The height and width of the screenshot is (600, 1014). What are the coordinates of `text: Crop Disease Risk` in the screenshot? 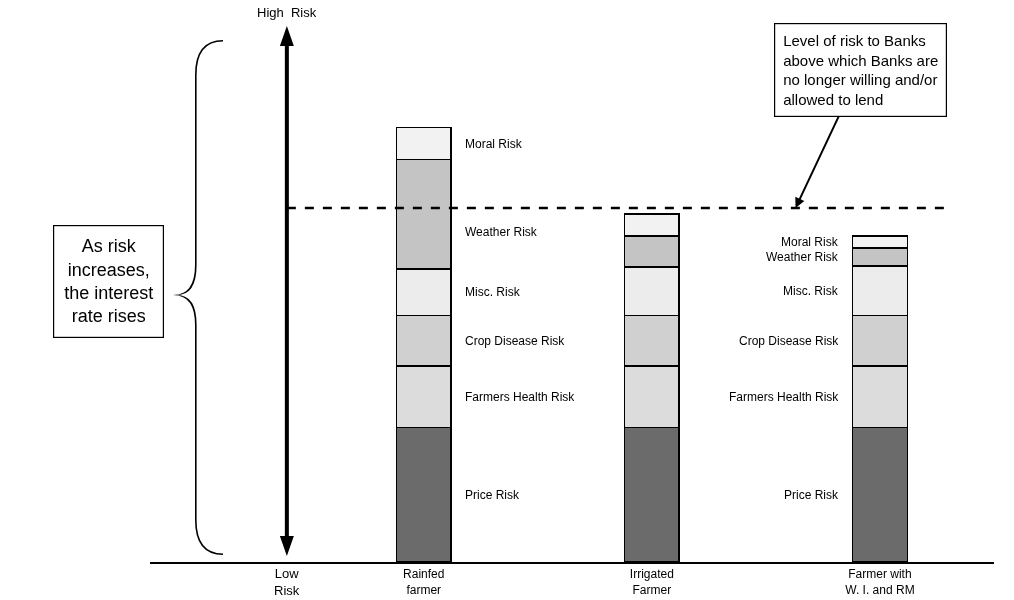 It's located at (789, 341).